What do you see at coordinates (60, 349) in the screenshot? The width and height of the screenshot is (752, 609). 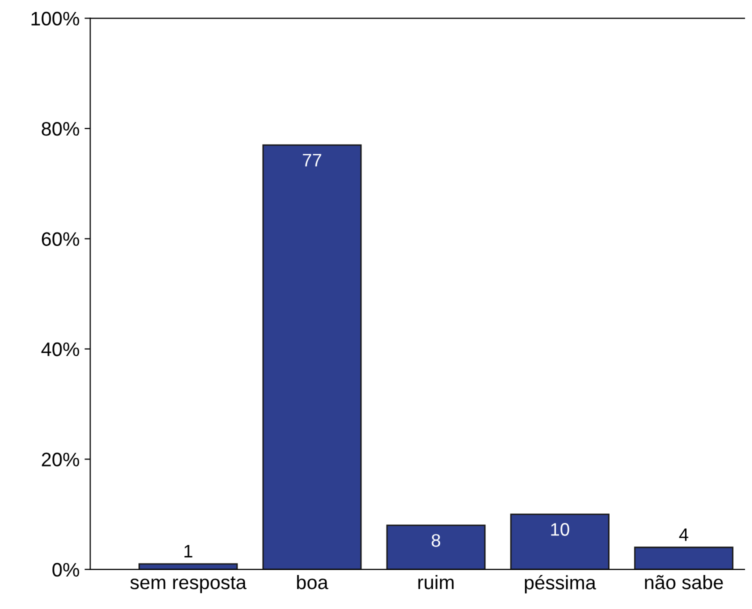 I see `y-tick-label: 40%` at bounding box center [60, 349].